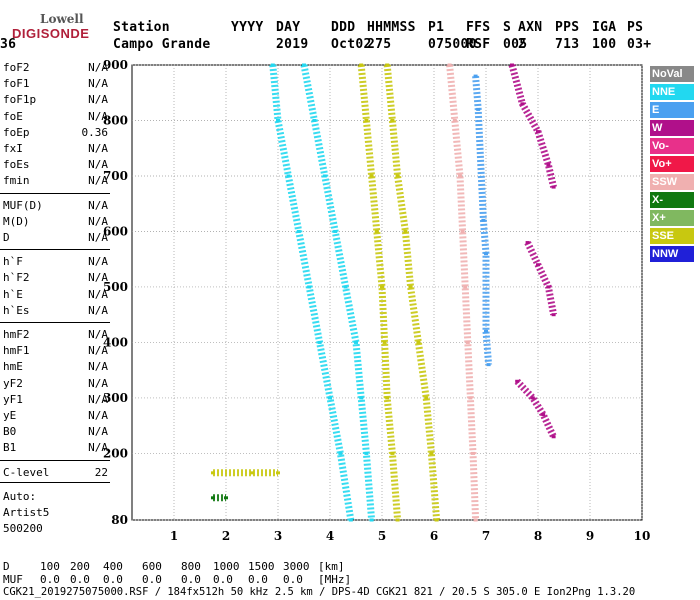  Describe the element at coordinates (113, 566) in the screenshot. I see `footer-d-value: 400` at that location.